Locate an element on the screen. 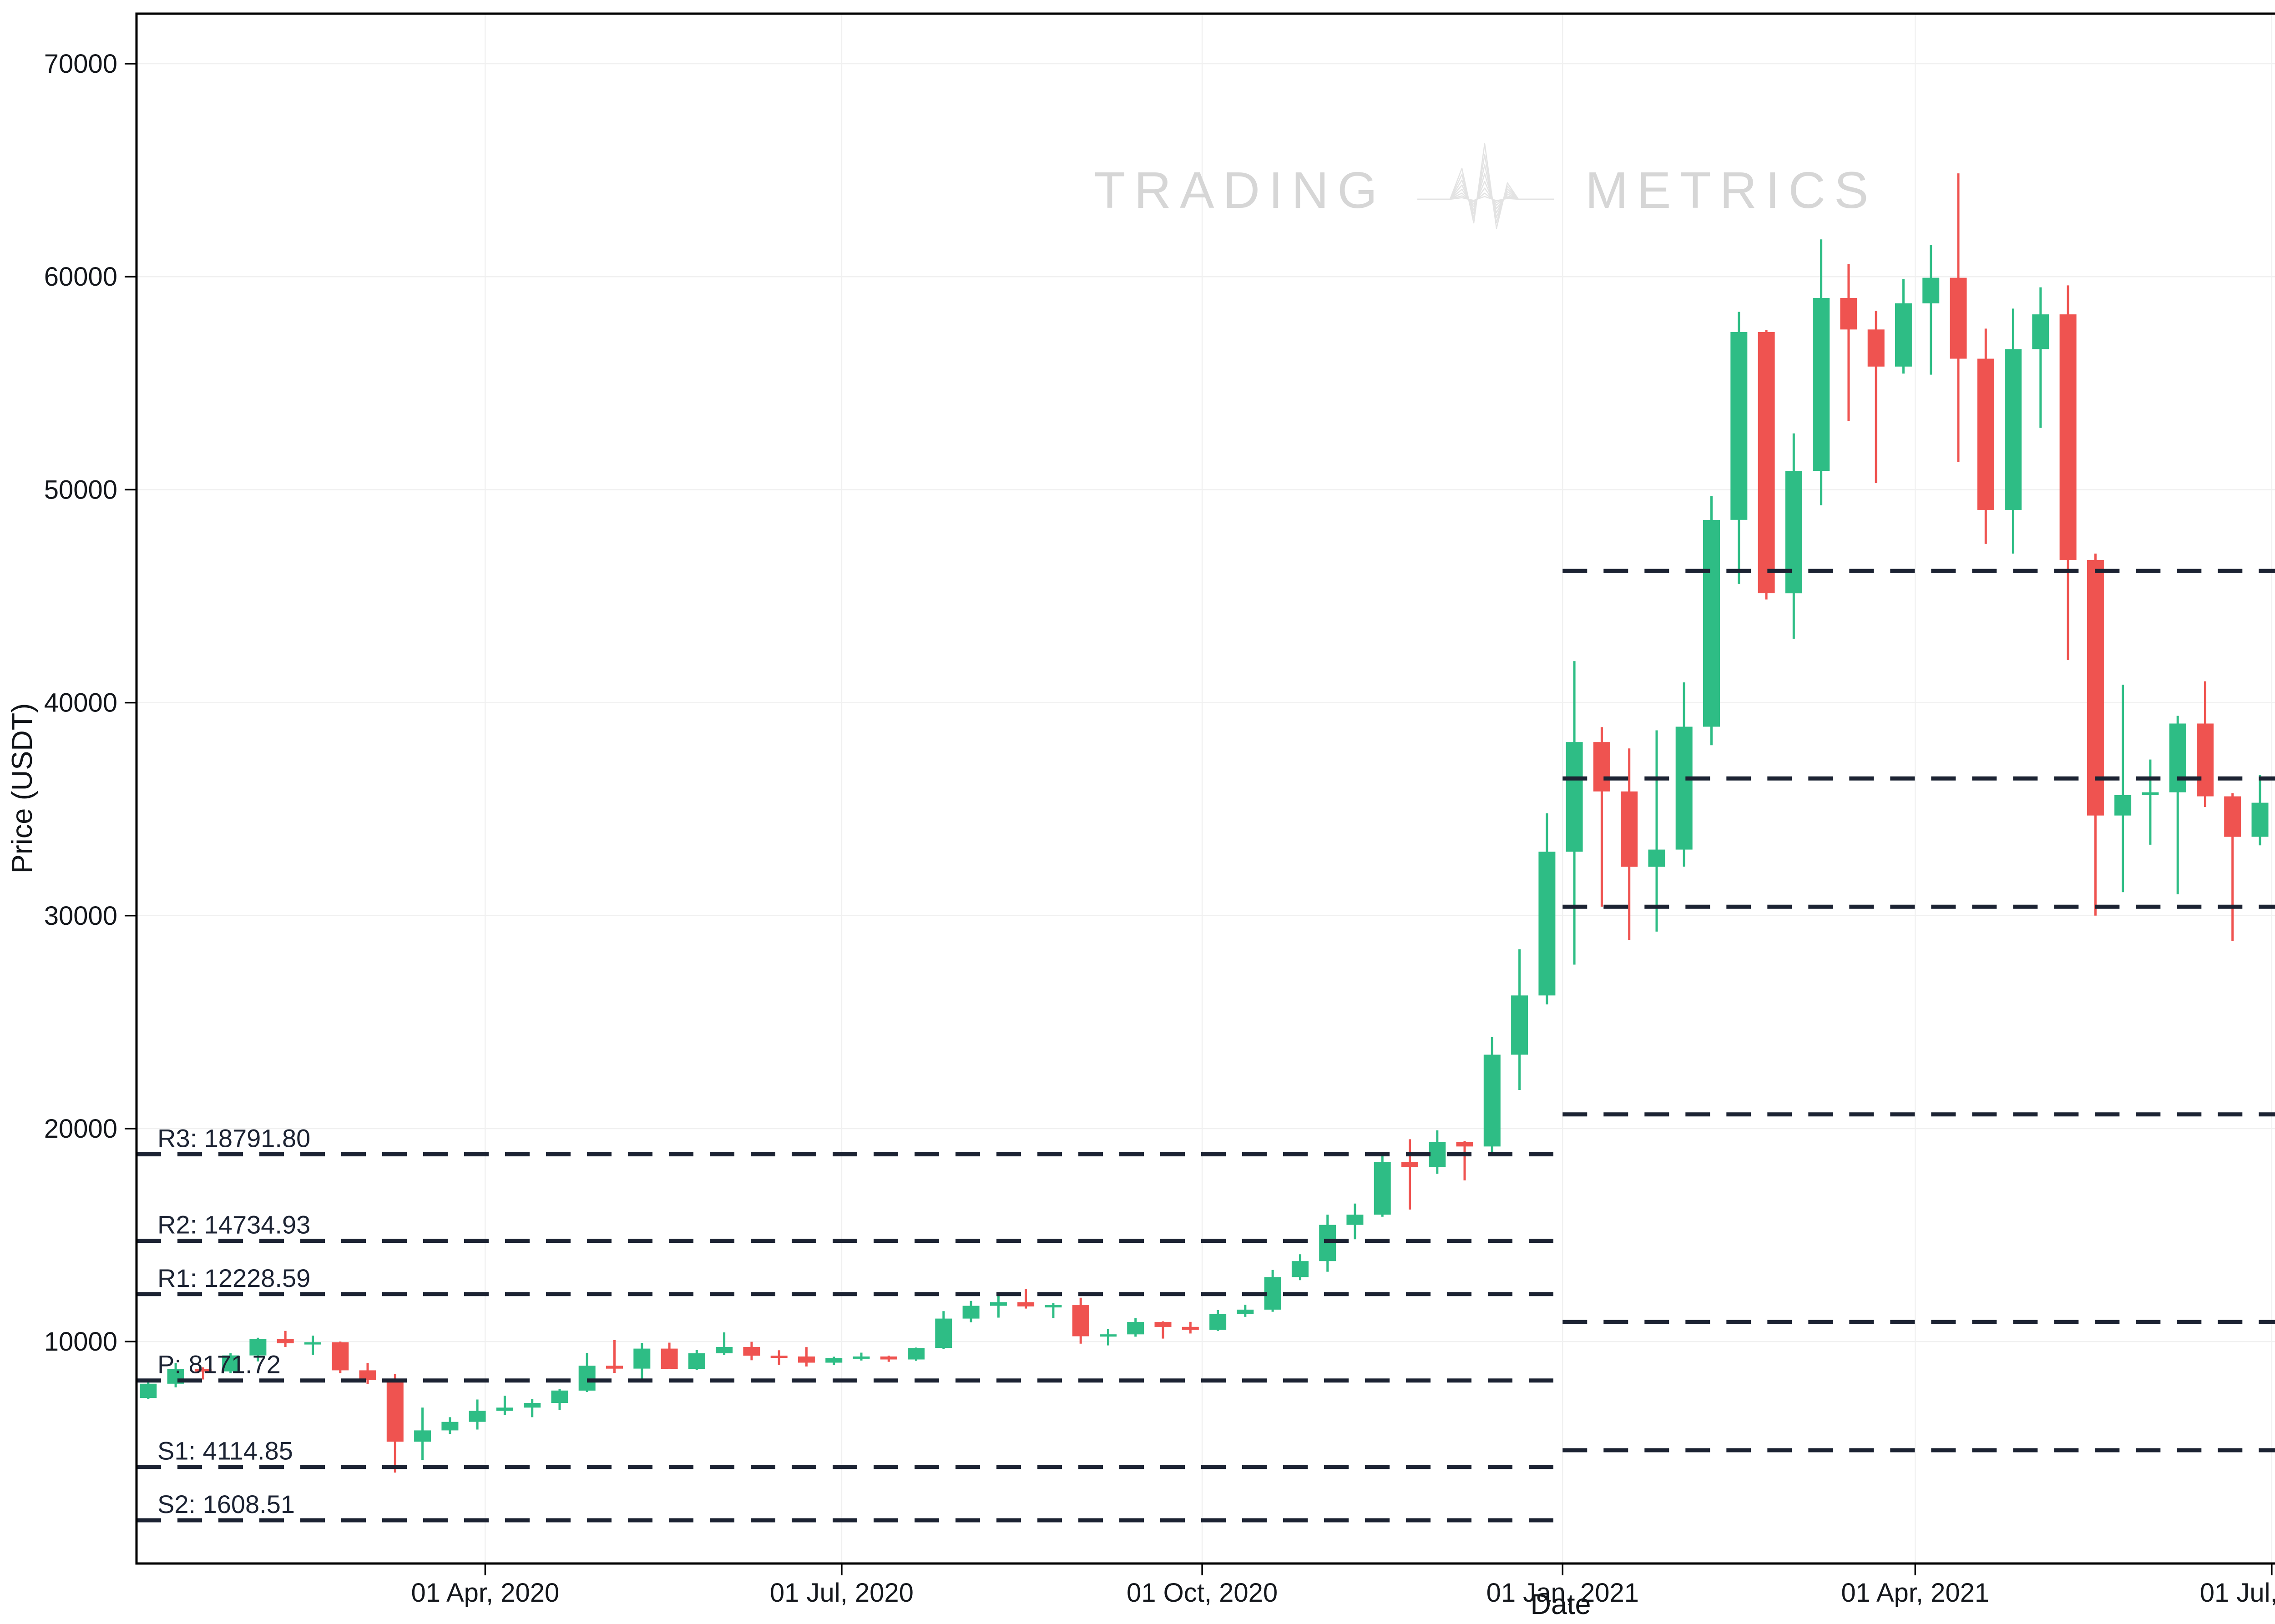 This screenshot has width=2275, height=1624. watermark: TRADING METRICS is located at coordinates (1482, 186).